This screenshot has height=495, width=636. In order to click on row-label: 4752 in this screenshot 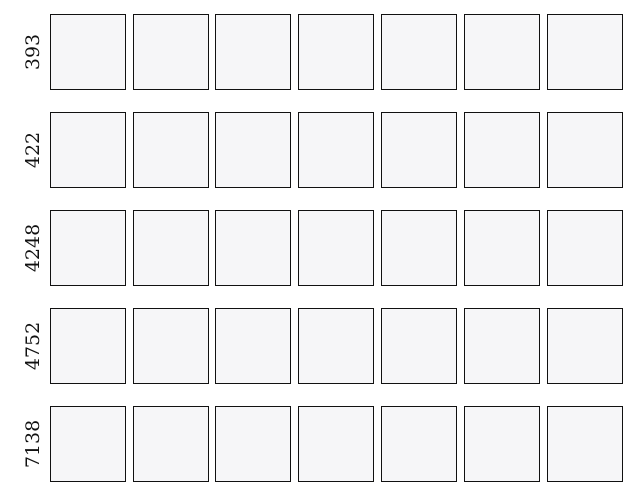, I will do `click(33, 346)`.